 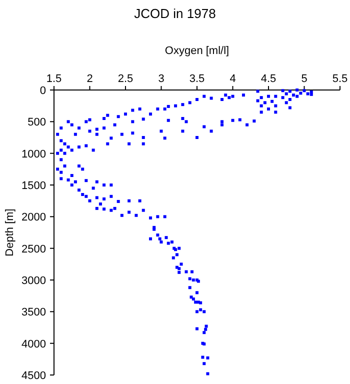 What do you see at coordinates (304, 79) in the screenshot?
I see `x-tick-label: 5` at bounding box center [304, 79].